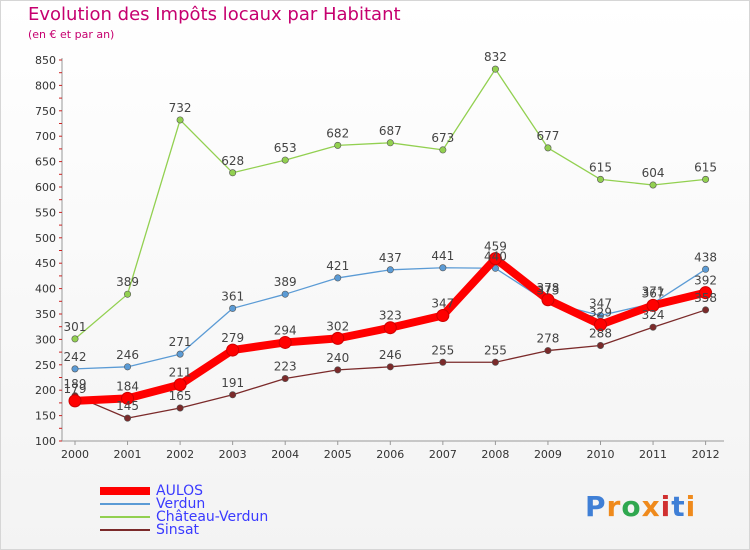  Describe the element at coordinates (232, 338) in the screenshot. I see `data-label: 279` at that location.